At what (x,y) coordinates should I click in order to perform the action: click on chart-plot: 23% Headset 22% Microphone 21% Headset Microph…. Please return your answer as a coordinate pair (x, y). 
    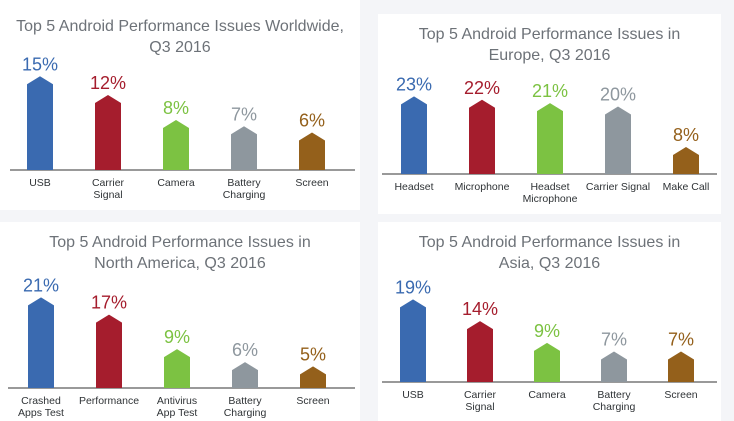
    Looking at the image, I should click on (549, 139).